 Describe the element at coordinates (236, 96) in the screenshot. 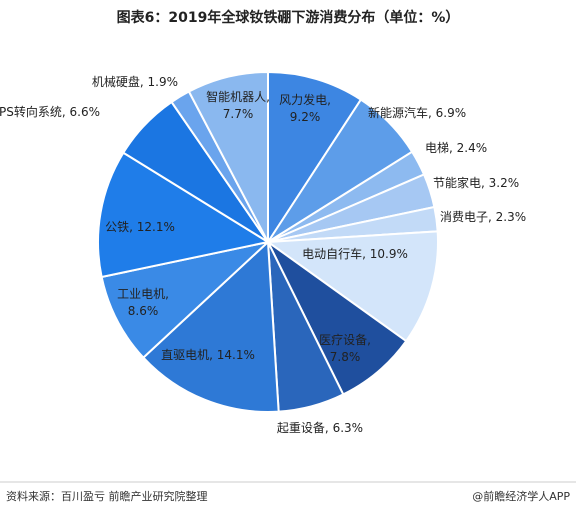

I see `label-category: 智能机器人` at that location.